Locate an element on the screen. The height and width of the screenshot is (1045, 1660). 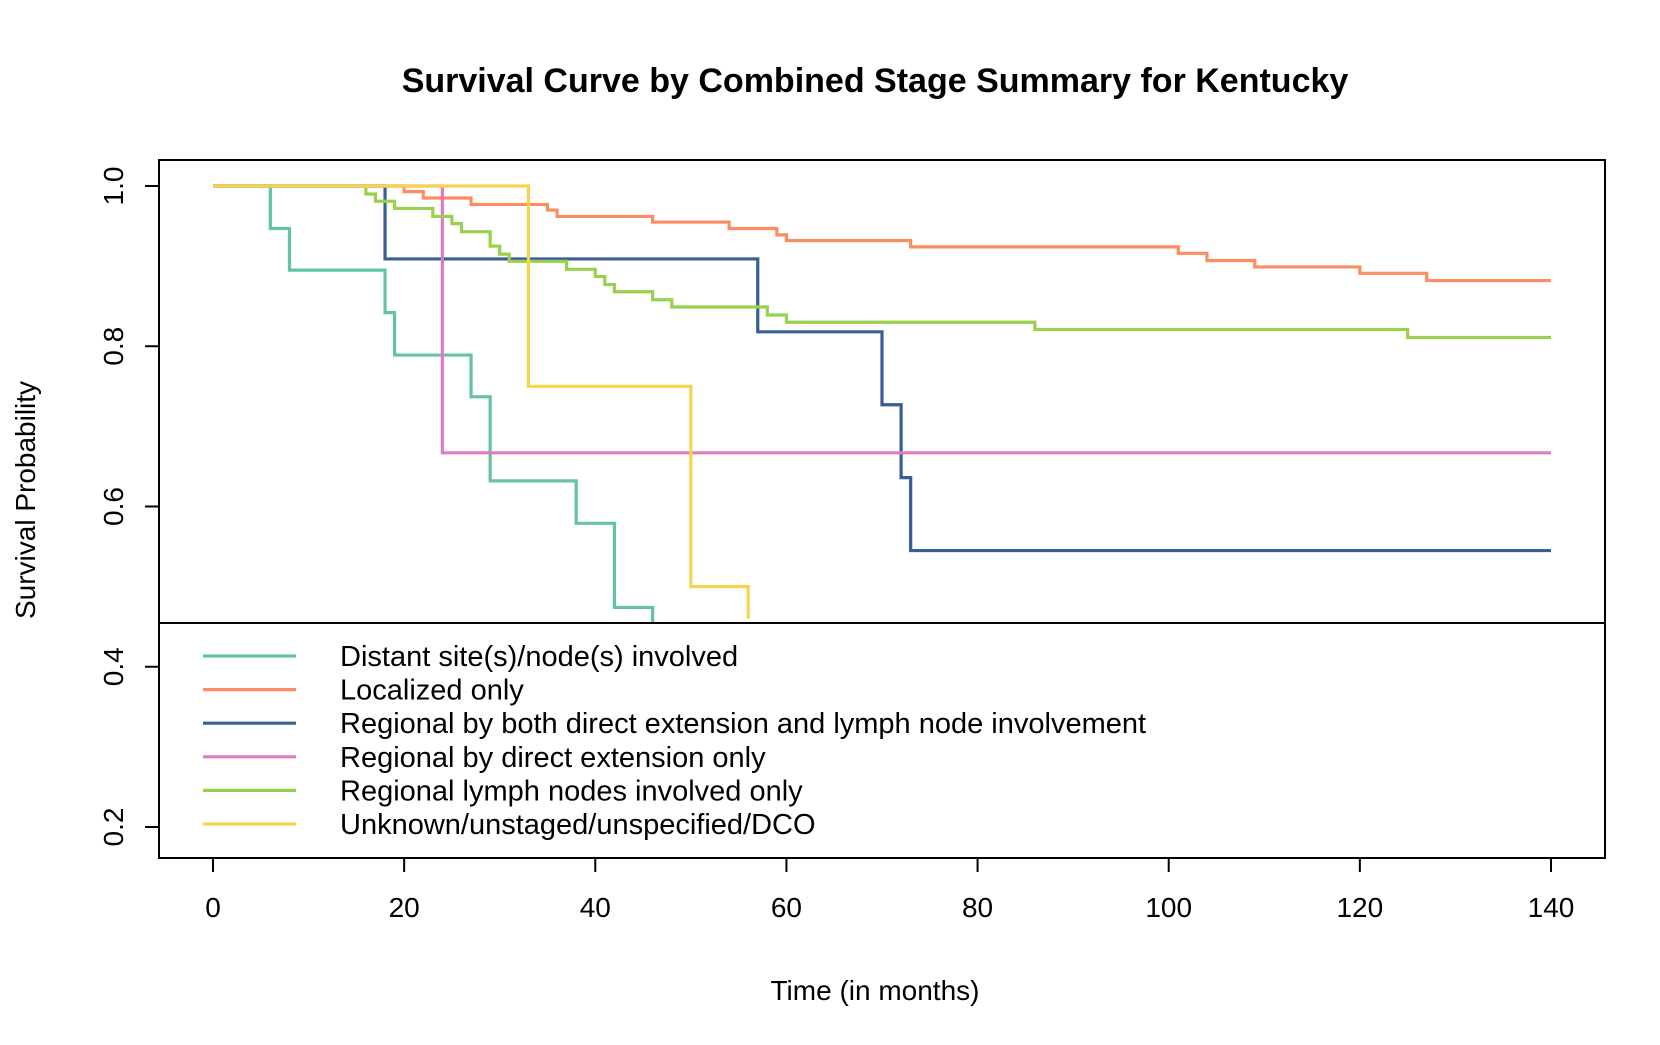
y-tick-label: 0.4 is located at coordinates (113, 666).